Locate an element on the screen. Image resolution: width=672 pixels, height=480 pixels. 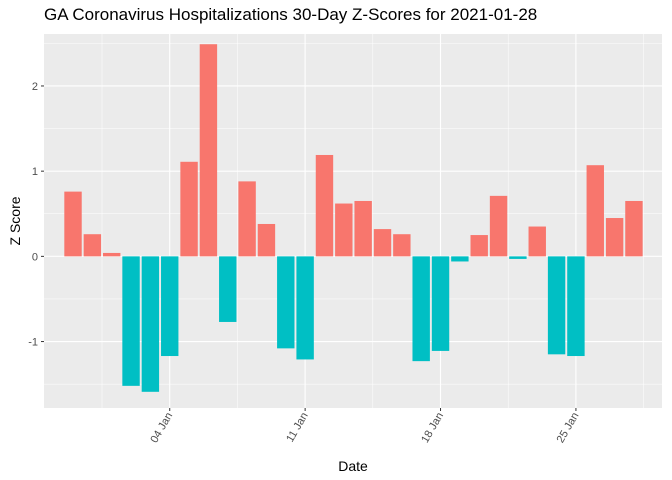
x-tick-label: 18 Jan is located at coordinates (432, 428).